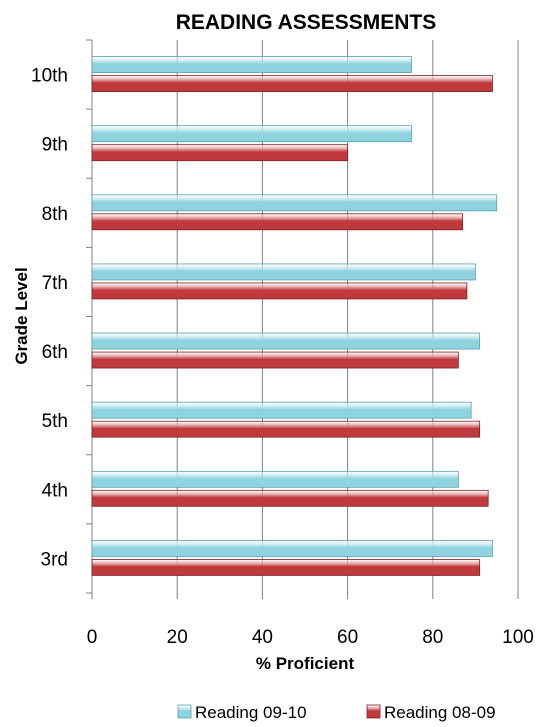 Image resolution: width=541 pixels, height=727 pixels. Describe the element at coordinates (55, 352) in the screenshot. I see `category-label: 6th` at that location.